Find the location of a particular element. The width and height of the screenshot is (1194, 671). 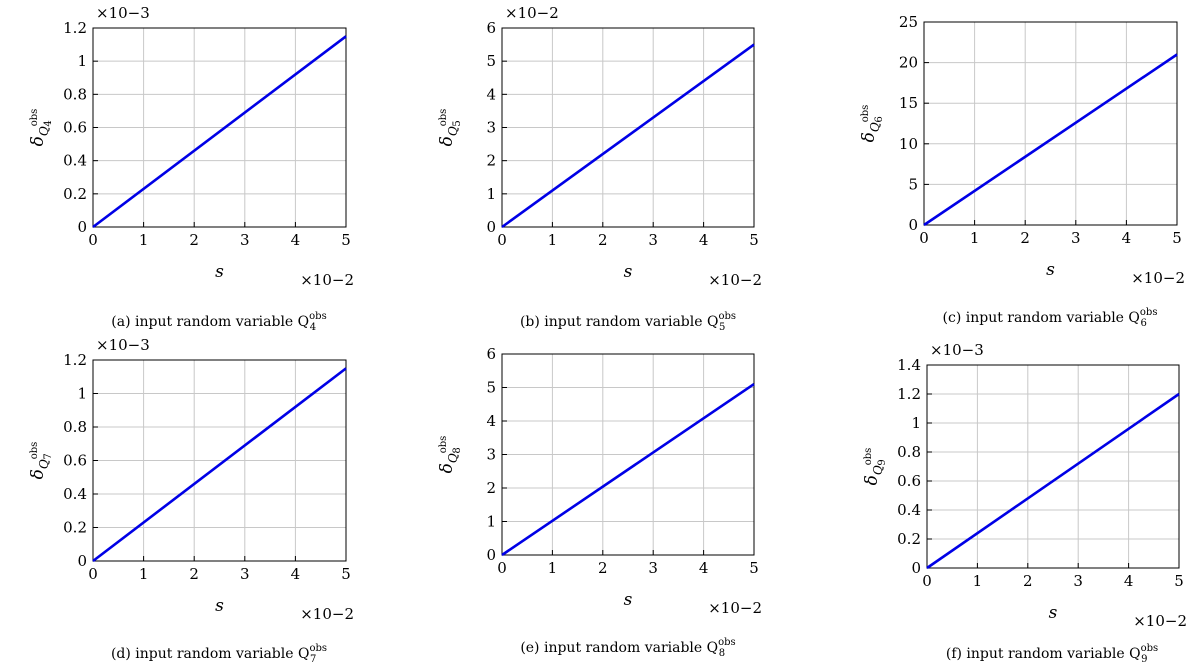

caption-text: (d) input random variable Q is located at coordinates (210, 654).